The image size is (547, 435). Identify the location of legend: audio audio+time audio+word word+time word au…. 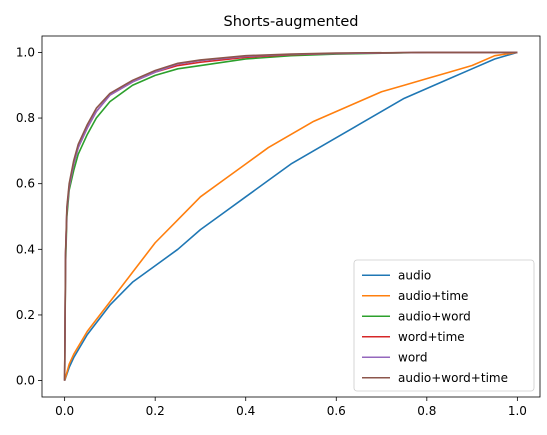
(444, 325).